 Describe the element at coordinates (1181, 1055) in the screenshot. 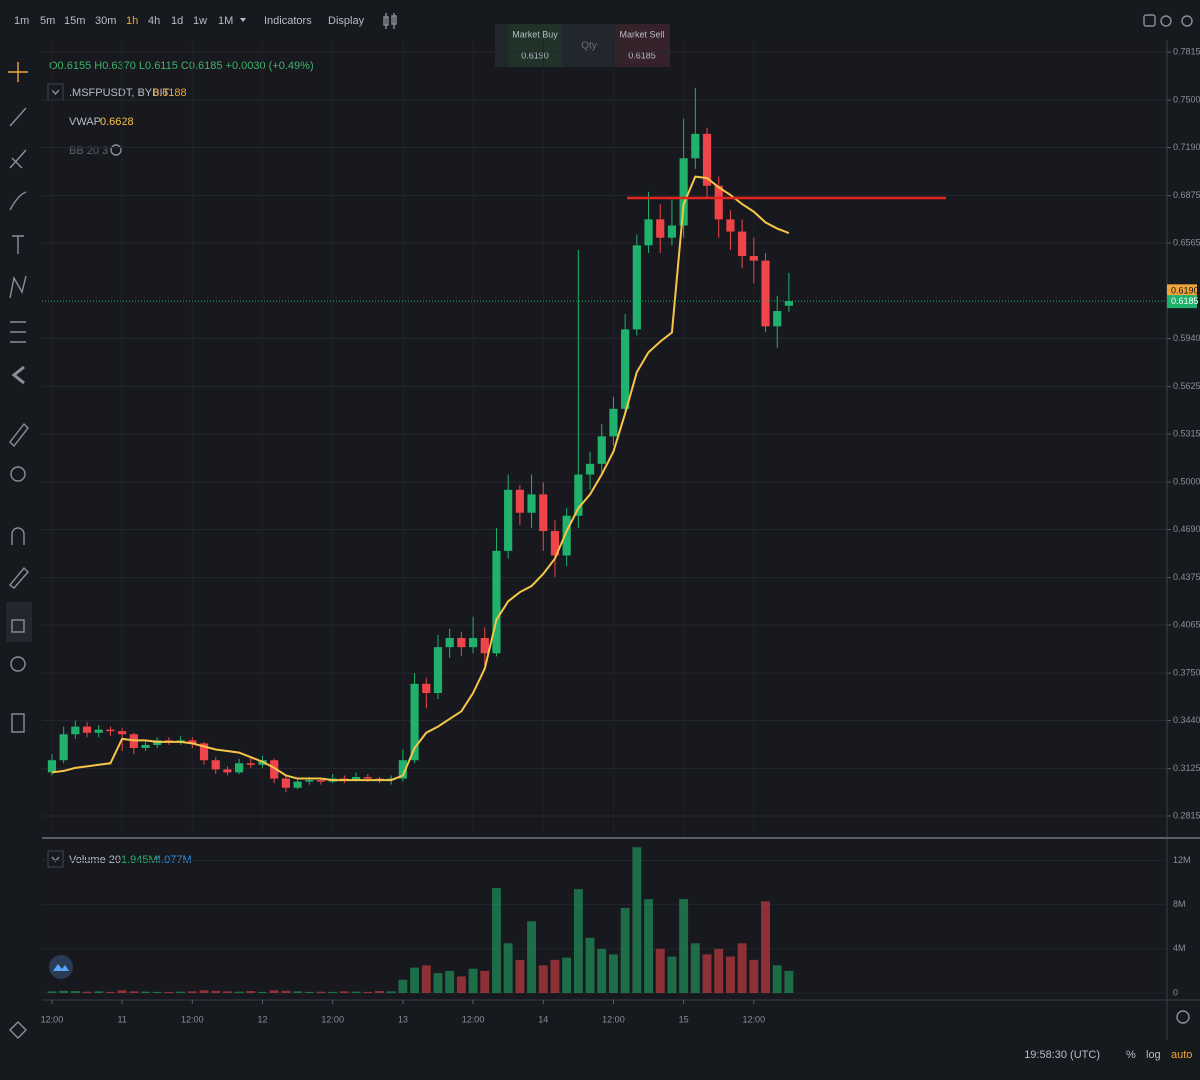

I see `auto-button: auto` at that location.